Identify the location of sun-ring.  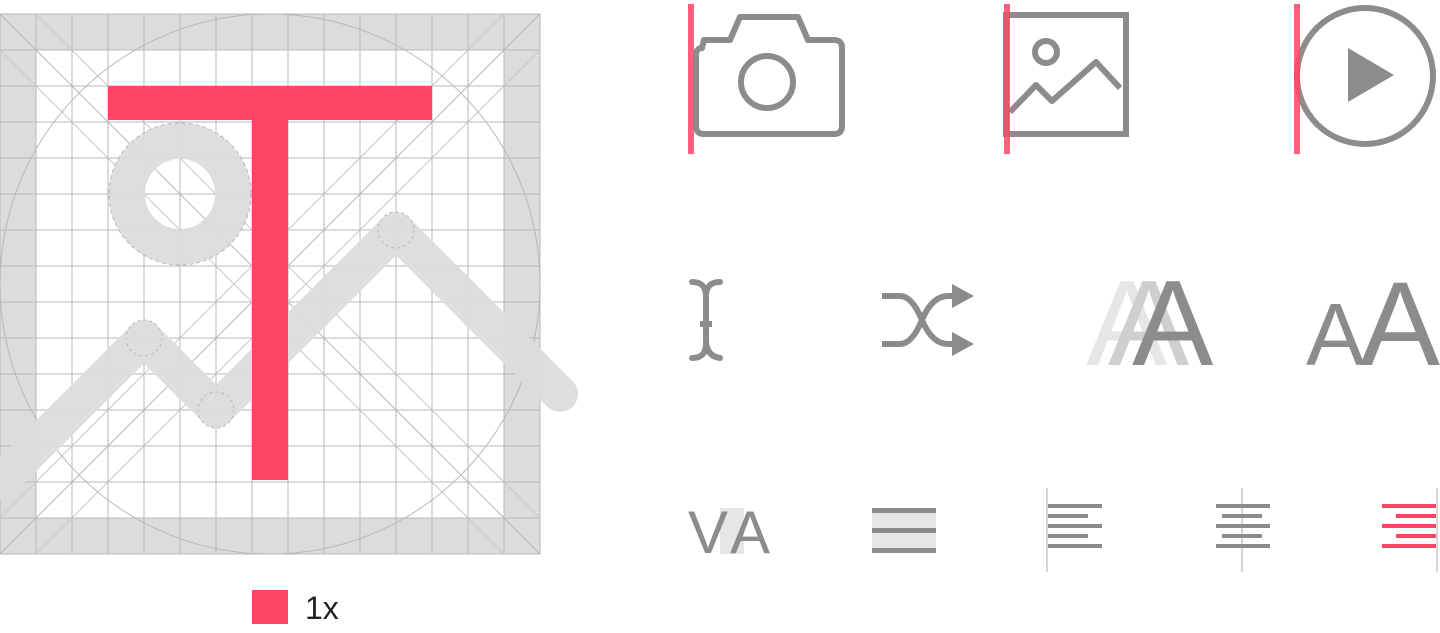
(180, 194).